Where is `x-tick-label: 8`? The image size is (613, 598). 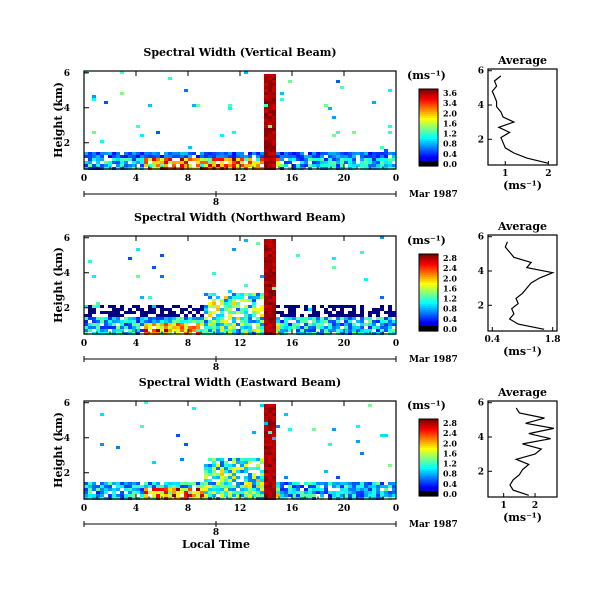 x-tick-label: 8 is located at coordinates (188, 344).